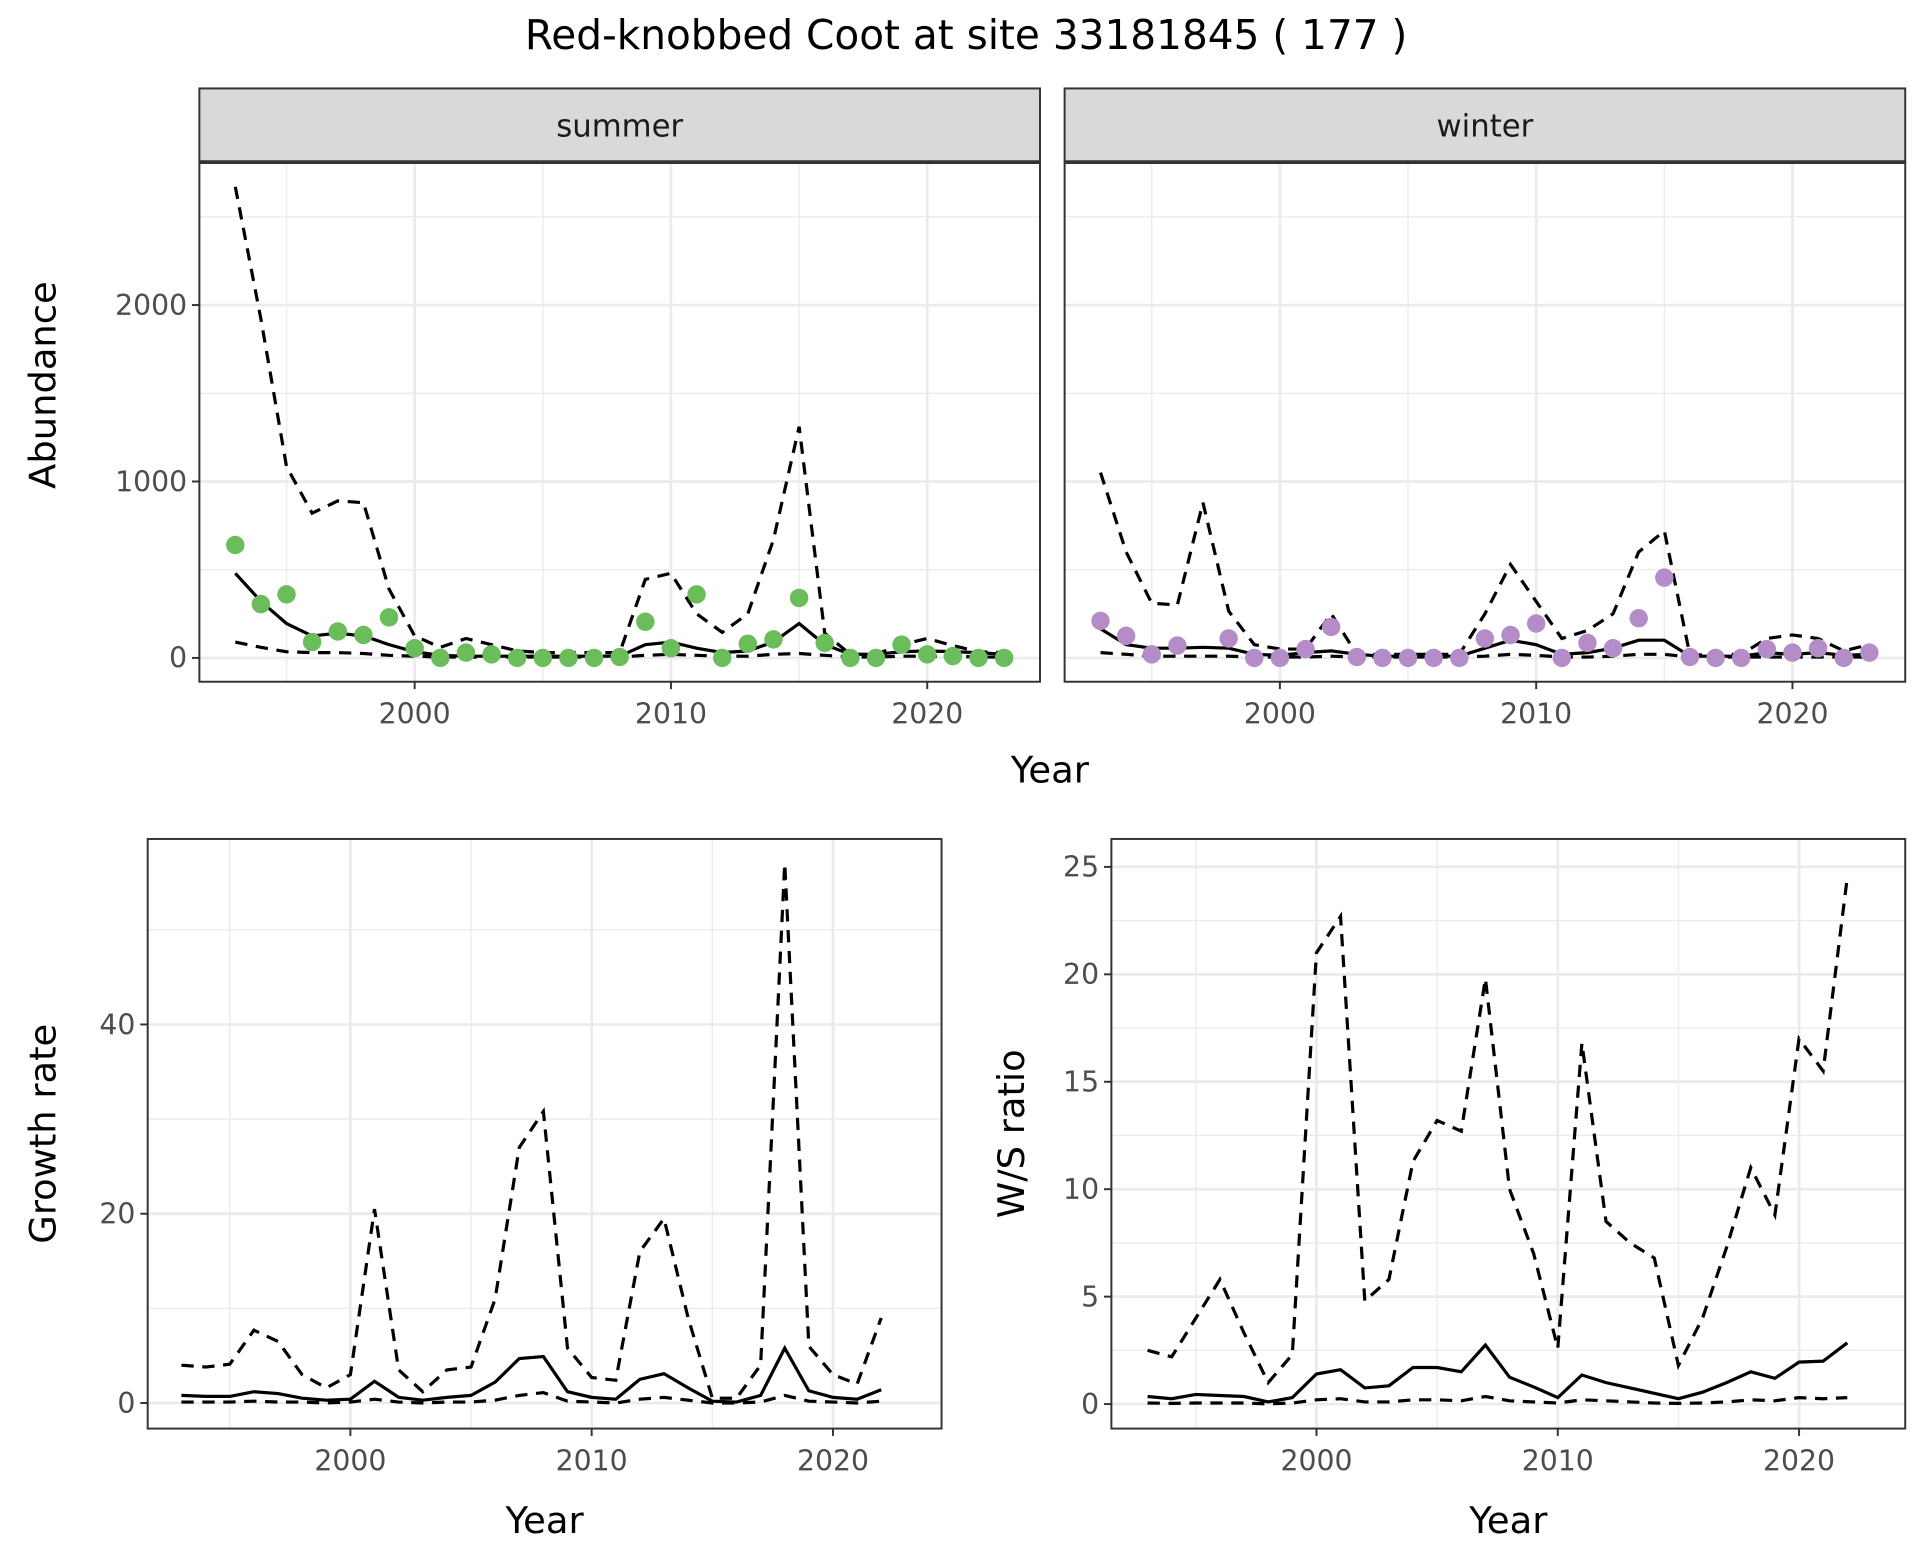 The height and width of the screenshot is (1560, 1920). What do you see at coordinates (42, 1134) in the screenshot?
I see `y-axis-label: Growth rate` at bounding box center [42, 1134].